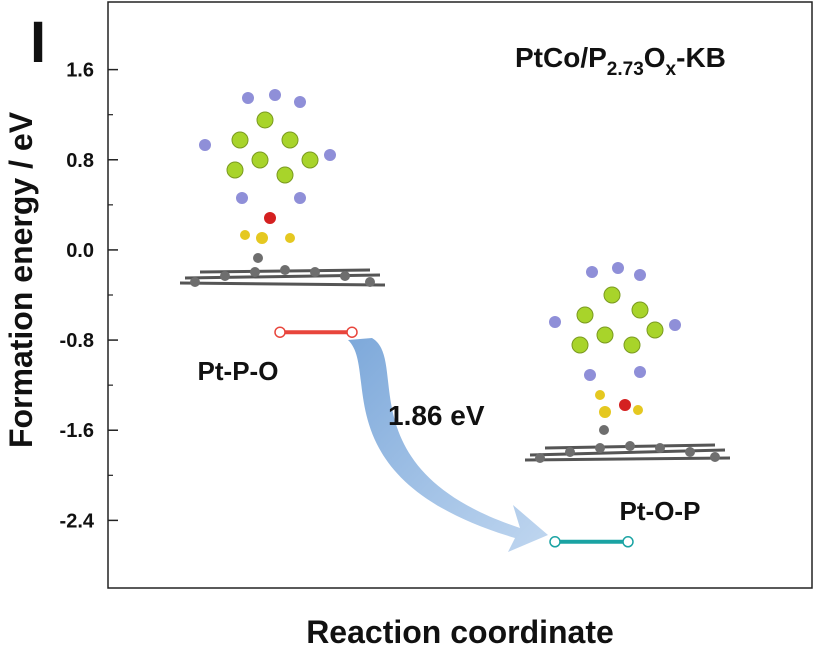 Image resolution: width=831 pixels, height=653 pixels. What do you see at coordinates (21, 279) in the screenshot?
I see `y-axis-label: Formation energy / eV` at bounding box center [21, 279].